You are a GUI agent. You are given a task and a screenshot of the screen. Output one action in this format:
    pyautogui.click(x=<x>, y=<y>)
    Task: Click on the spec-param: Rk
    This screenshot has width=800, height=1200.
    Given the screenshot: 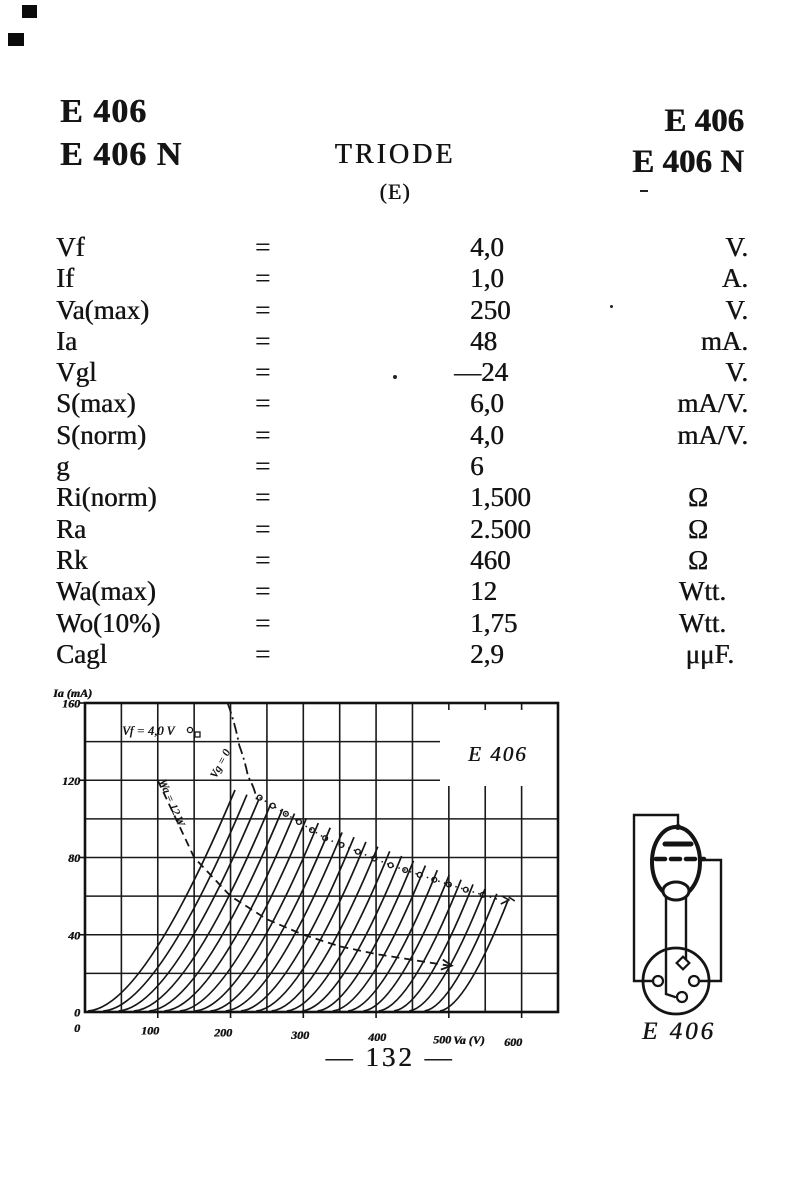 What is the action you would take?
    pyautogui.click(x=72, y=559)
    